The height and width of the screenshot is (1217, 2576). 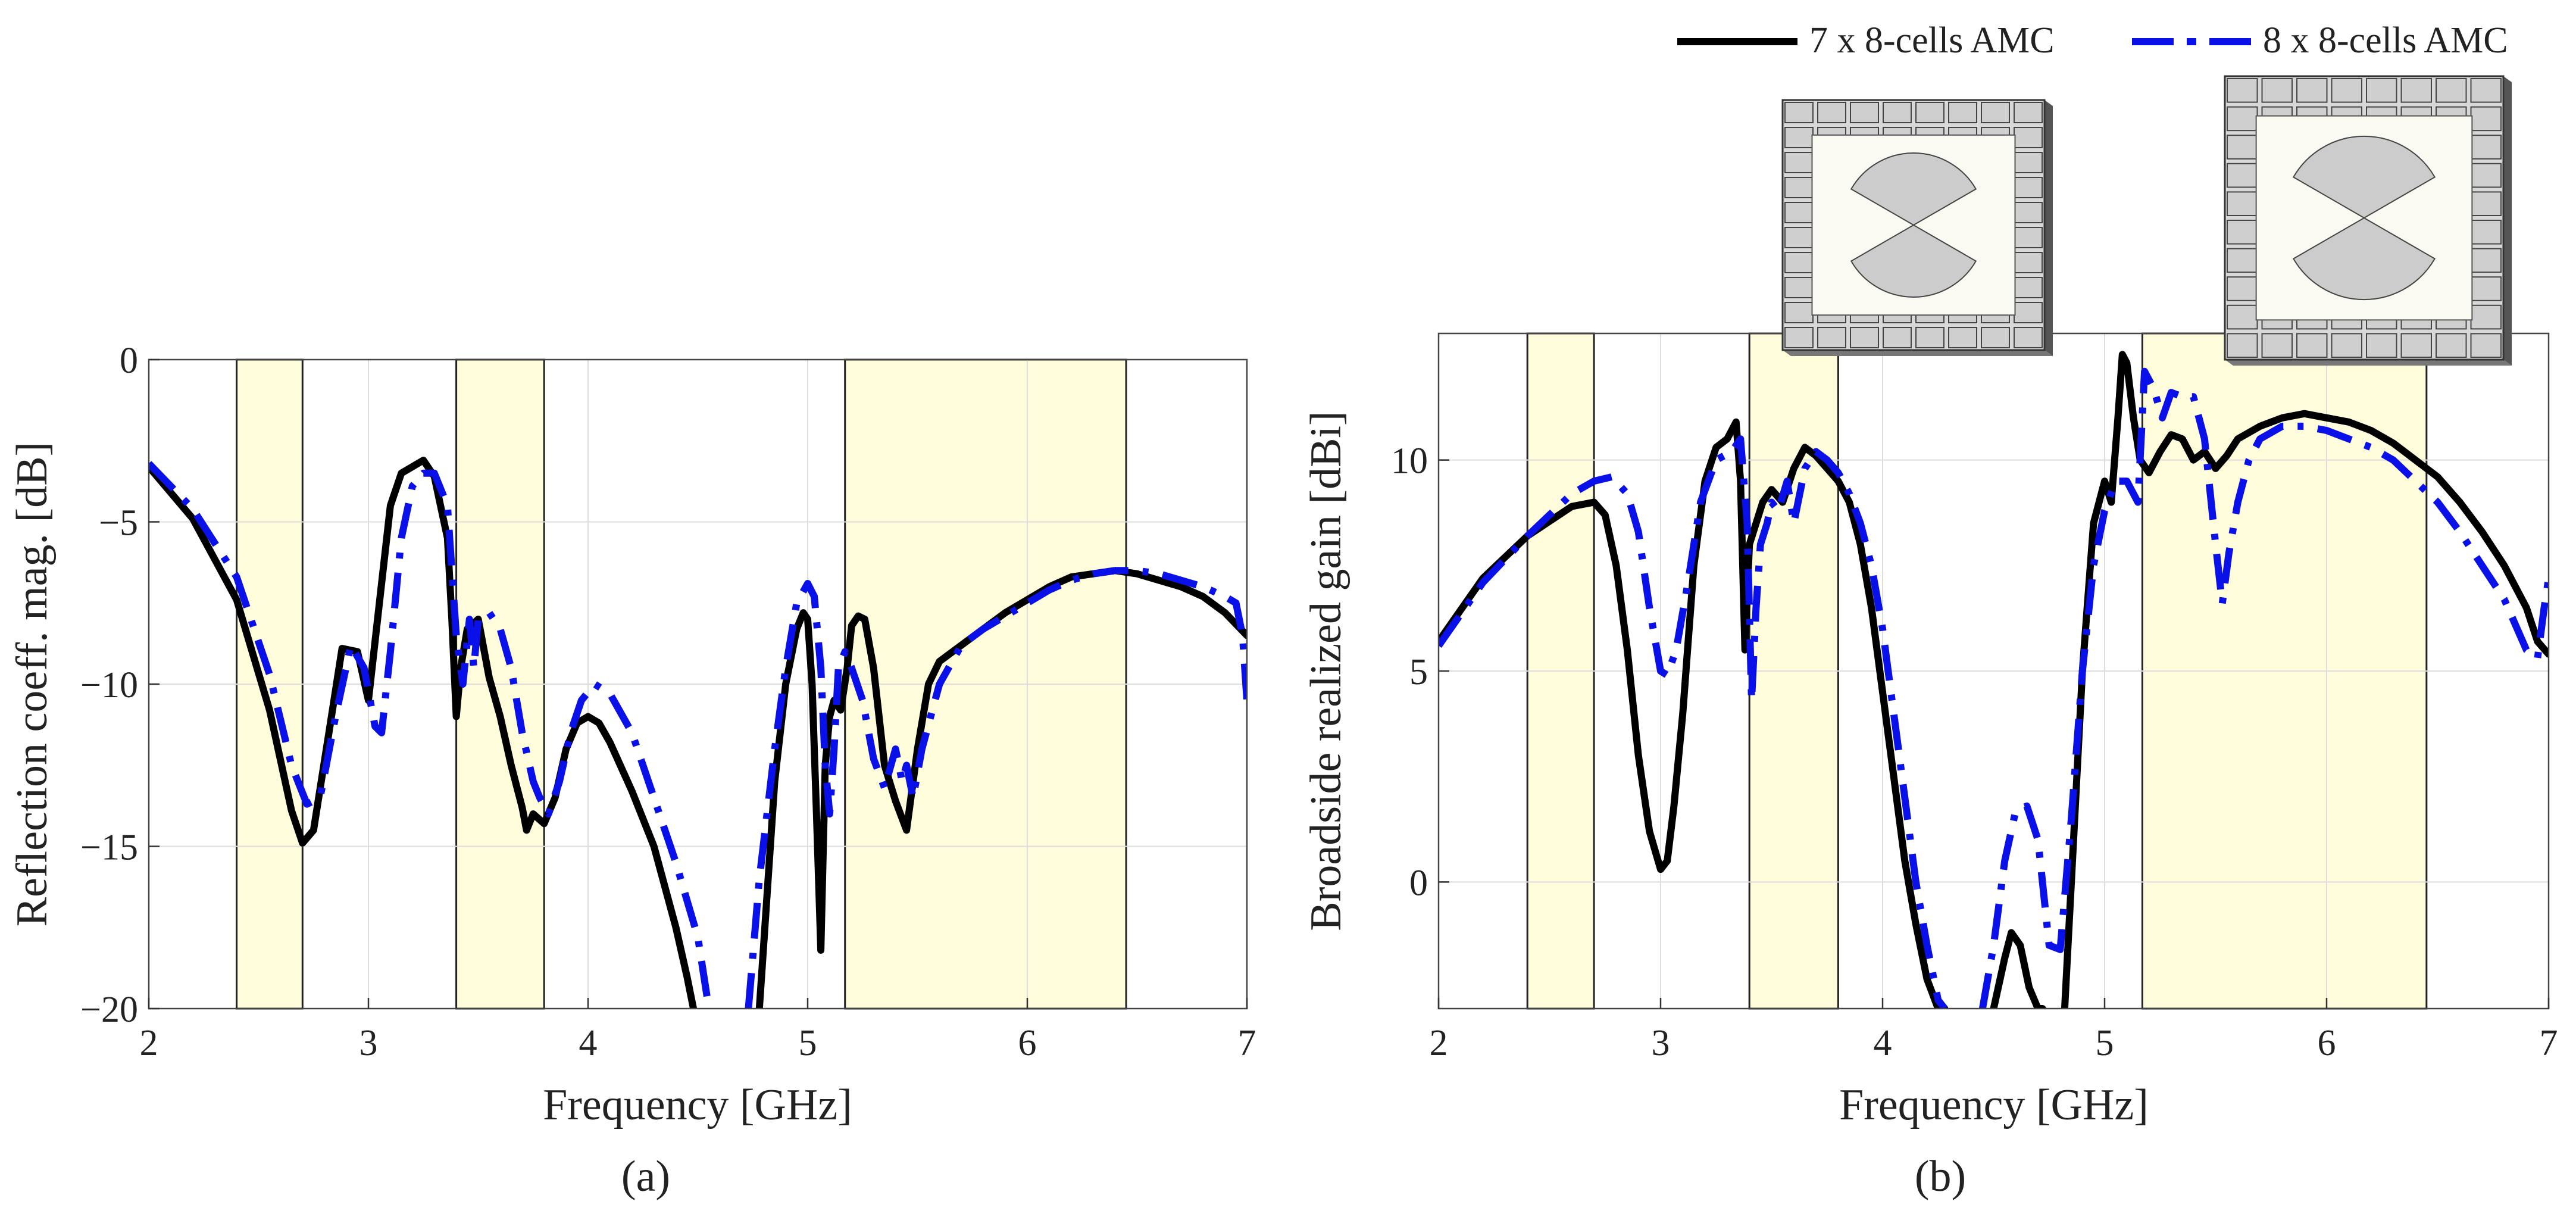 What do you see at coordinates (2364, 177) in the screenshot?
I see `amc8-bowtie-top` at bounding box center [2364, 177].